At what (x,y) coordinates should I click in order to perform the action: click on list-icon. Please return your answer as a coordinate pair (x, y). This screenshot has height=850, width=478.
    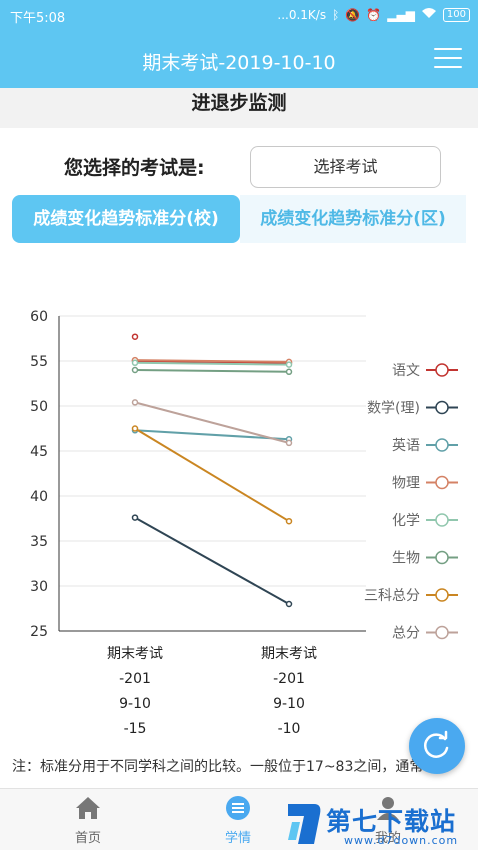
    Looking at the image, I should click on (238, 808).